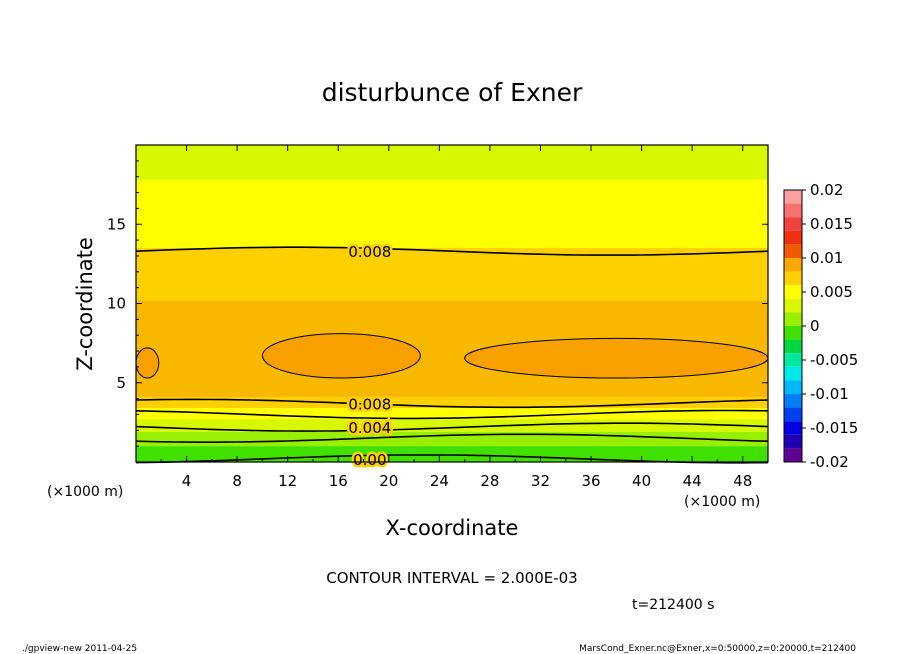 The height and width of the screenshot is (654, 904). What do you see at coordinates (692, 481) in the screenshot?
I see `x-tick-label: 44` at bounding box center [692, 481].